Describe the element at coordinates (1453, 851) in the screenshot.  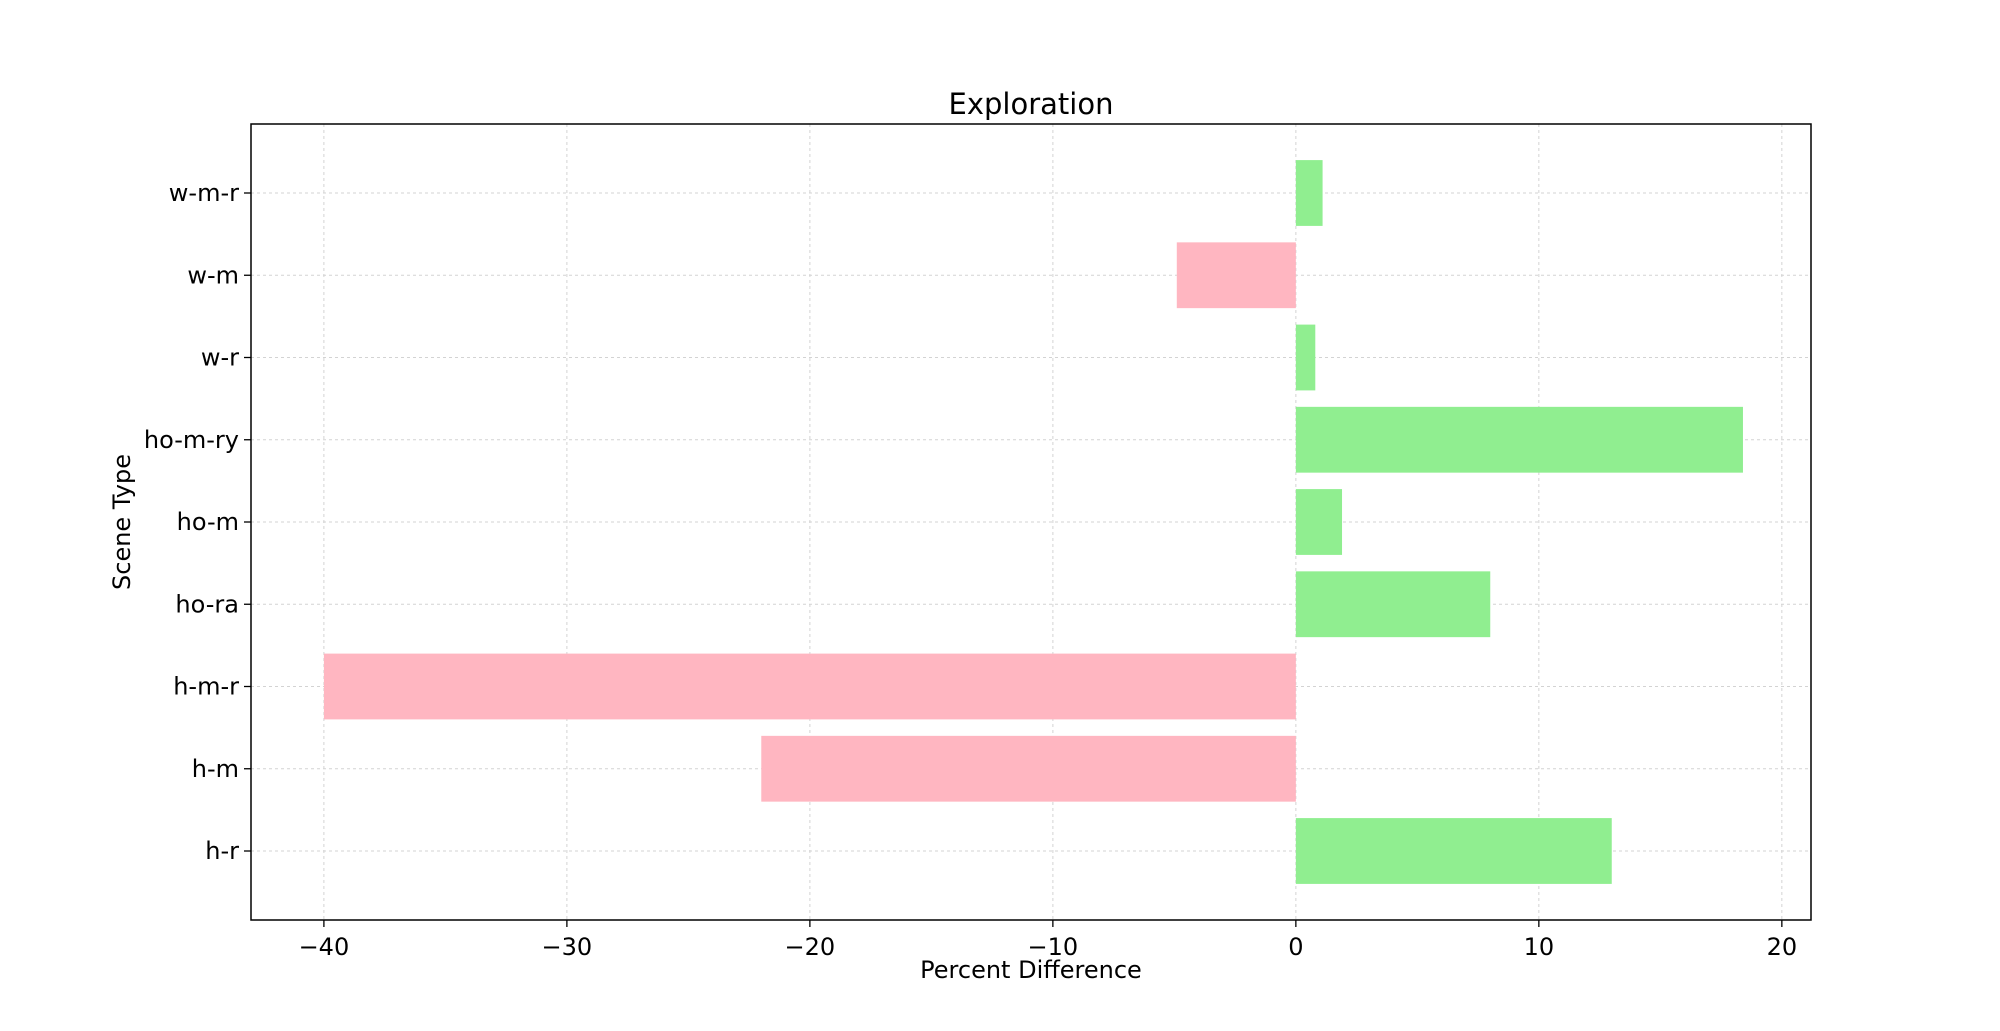
I see `bar-h-r` at that location.